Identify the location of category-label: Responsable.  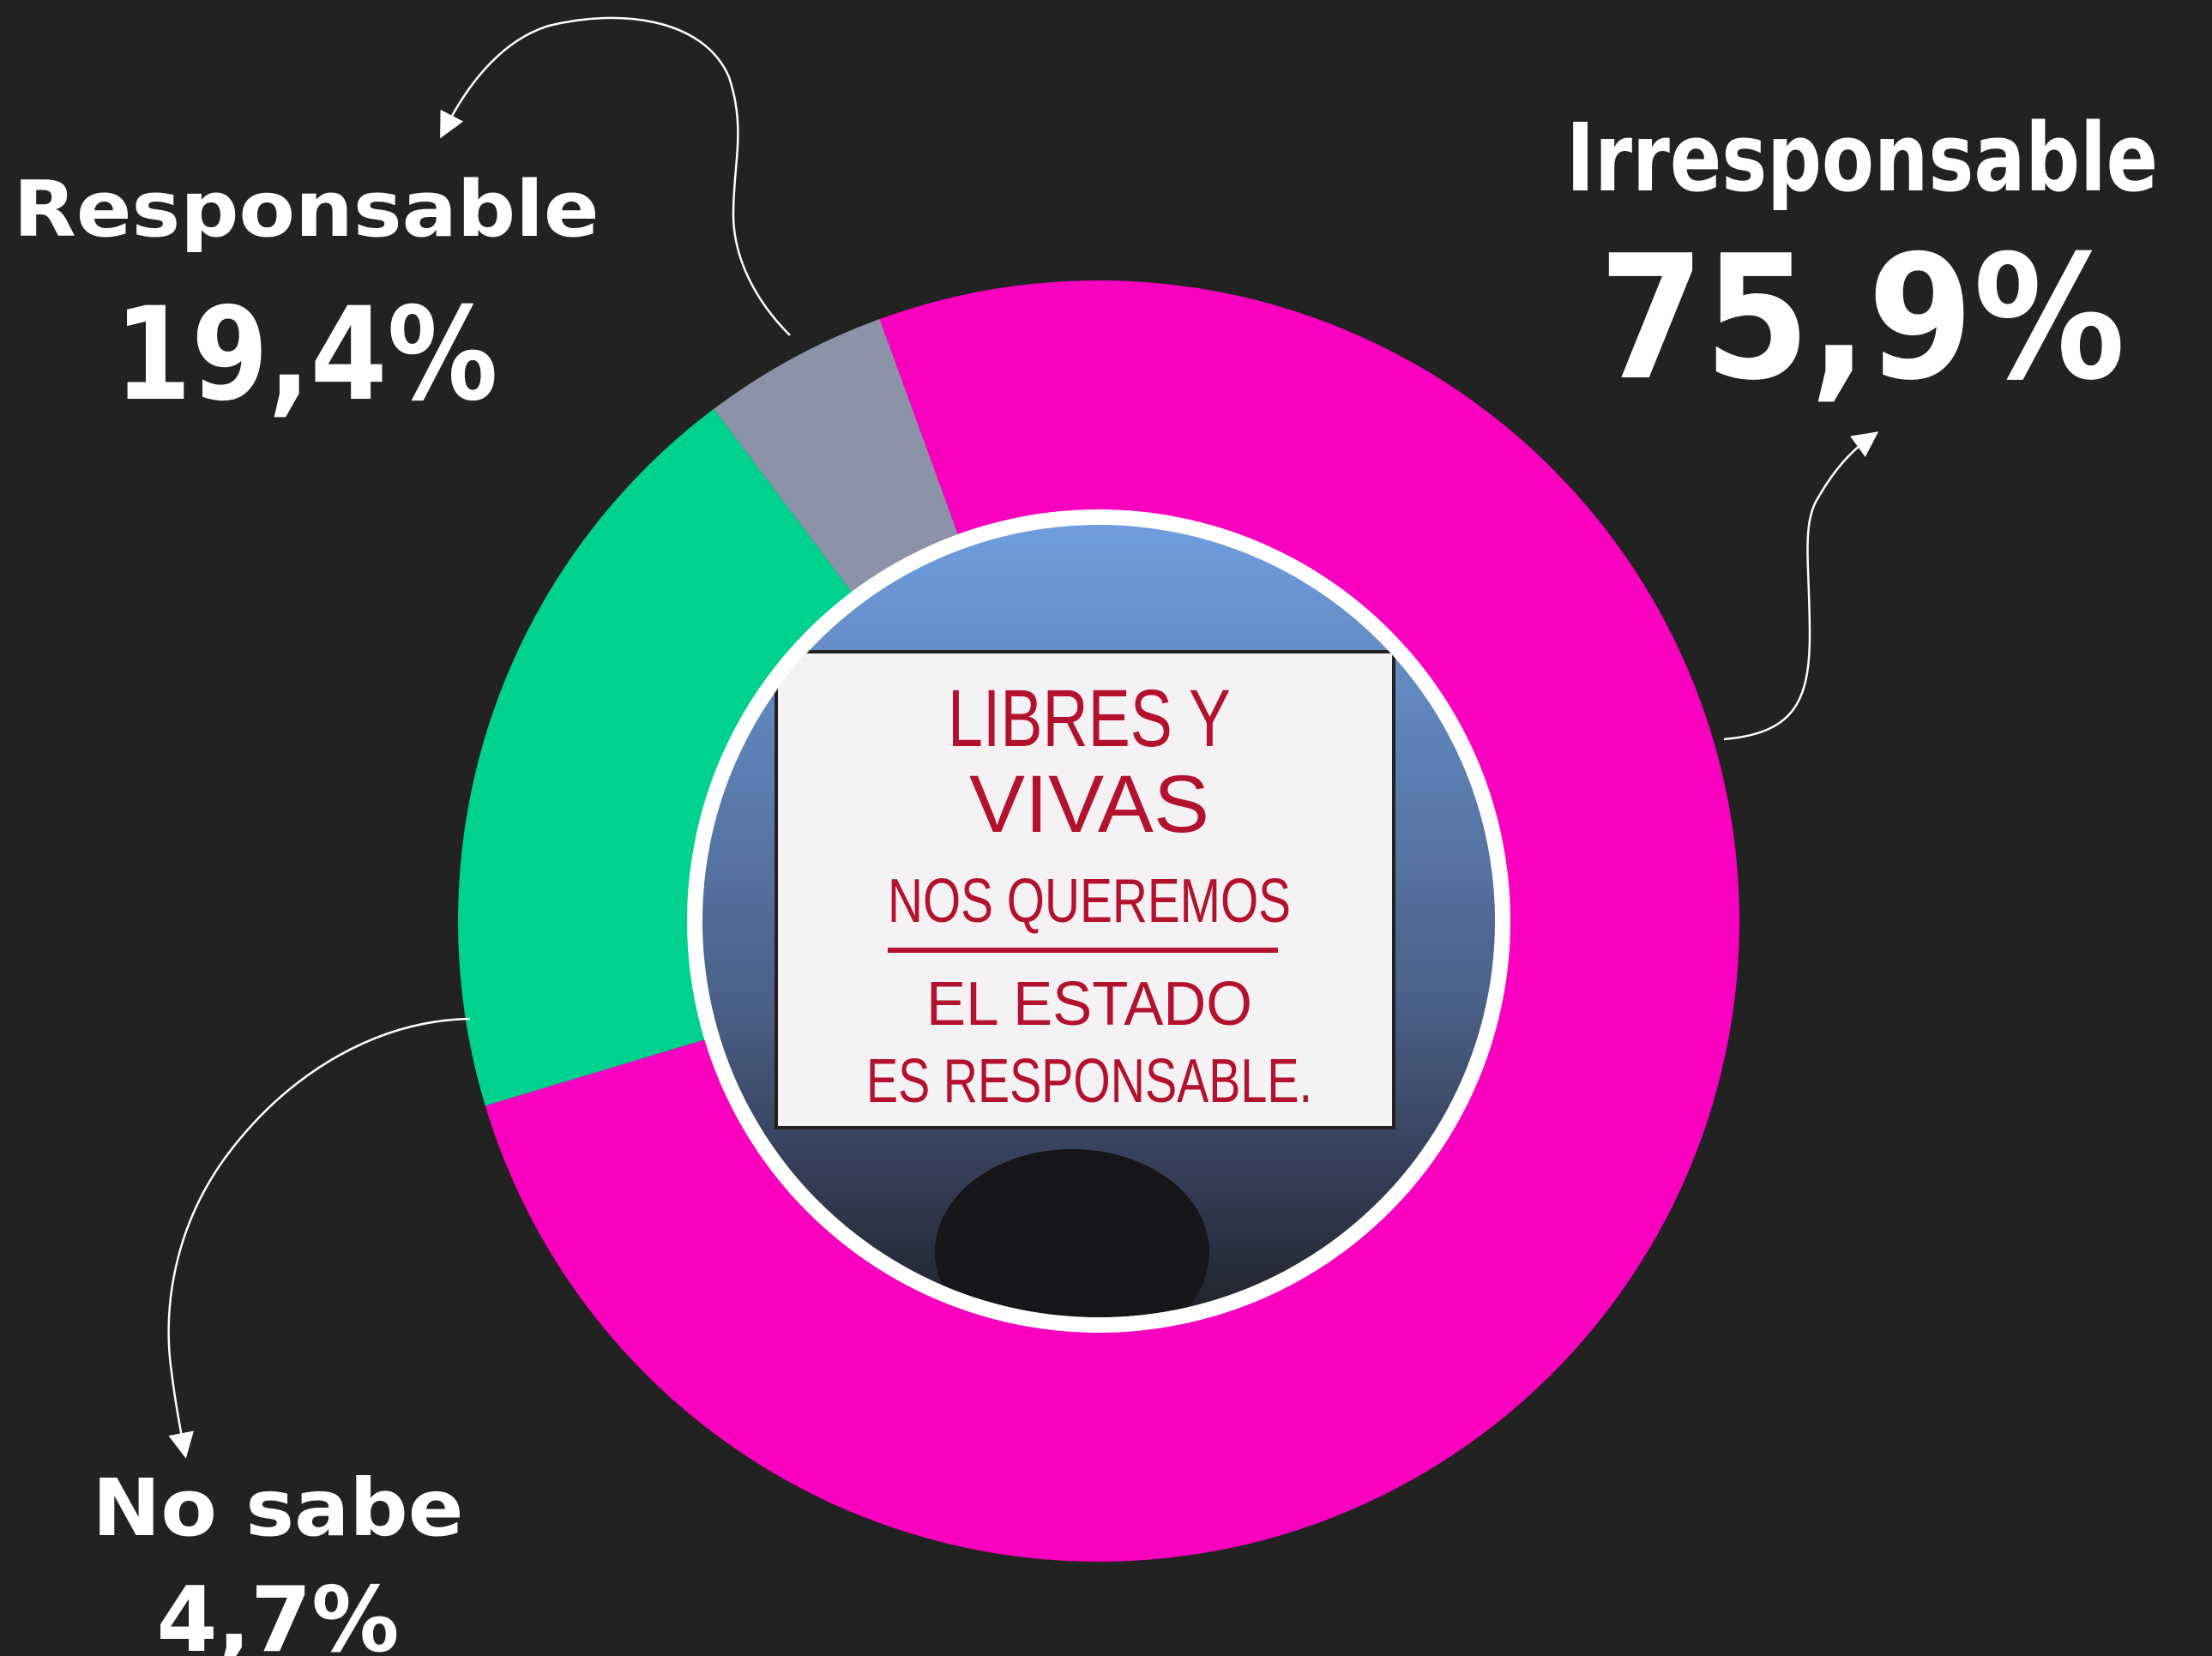
(307, 210).